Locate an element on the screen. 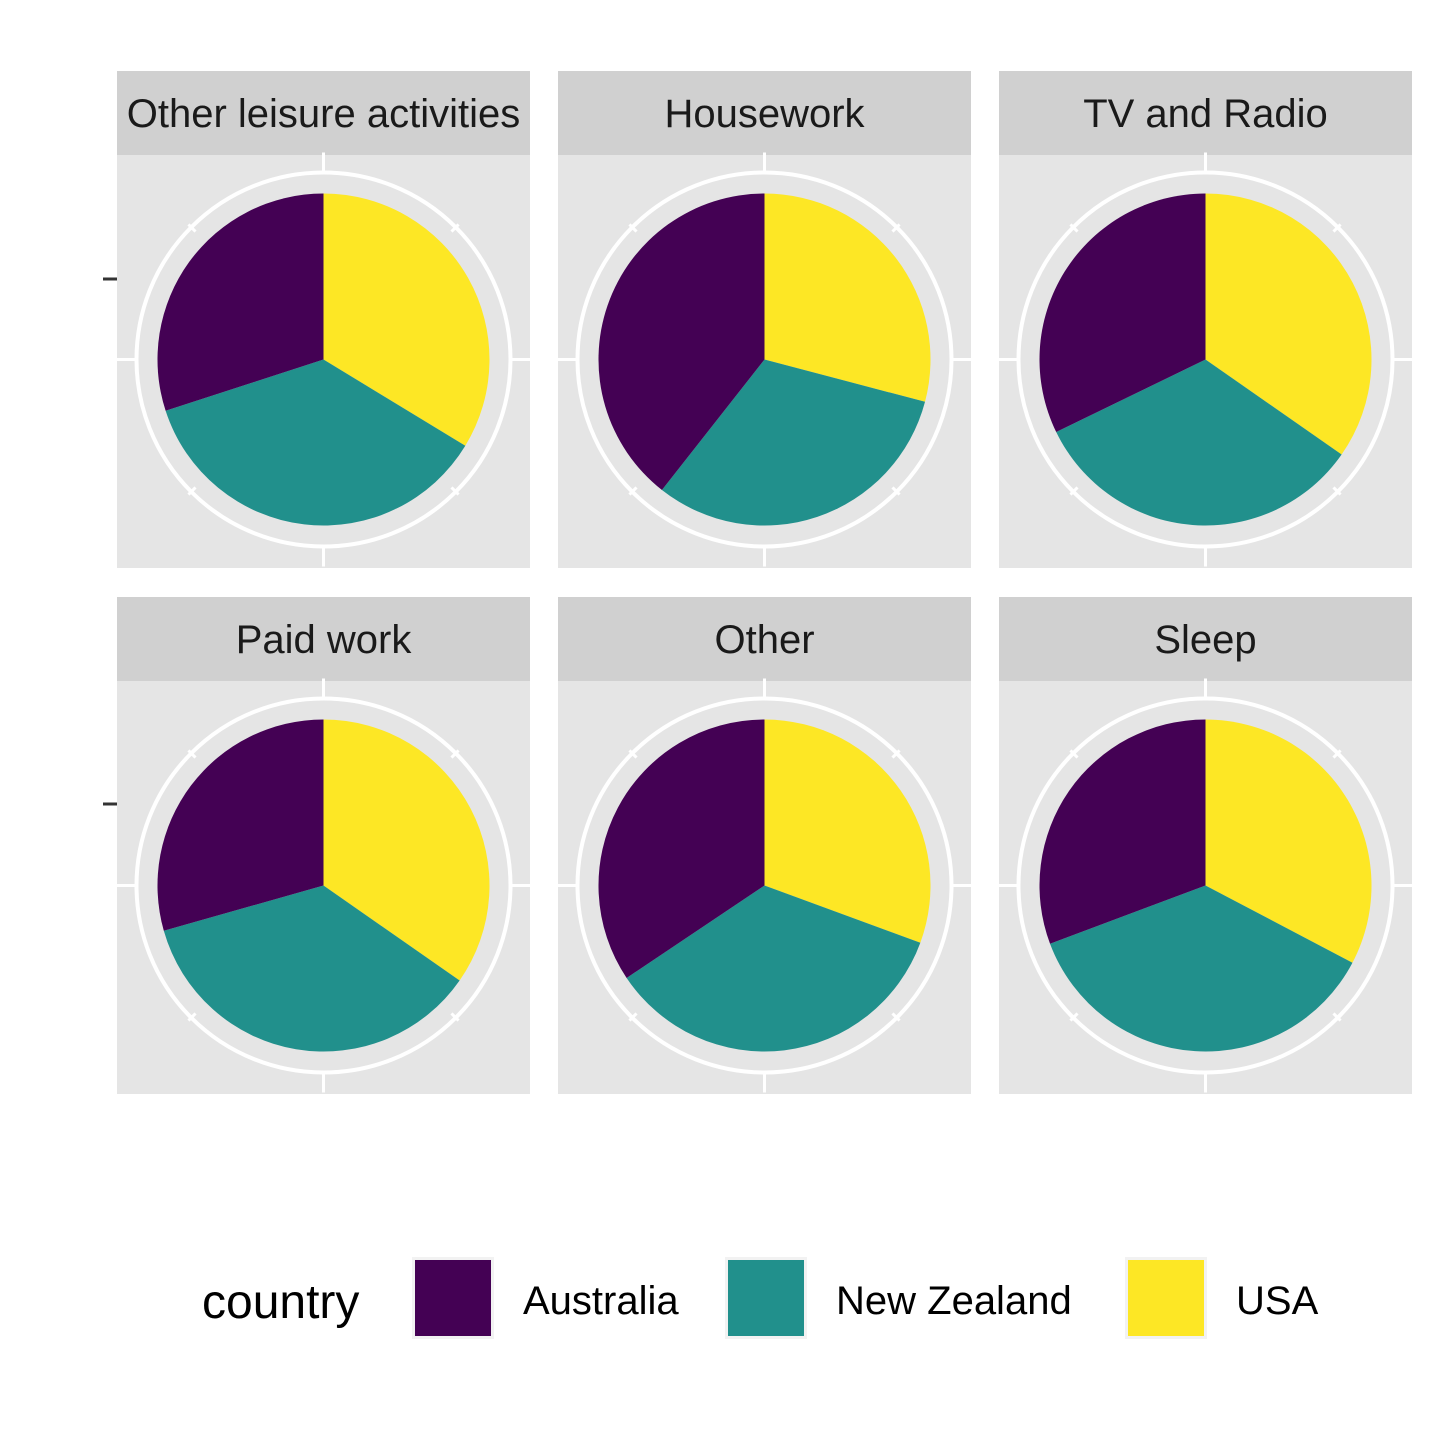  legend-keys: Australia New Zealand USA is located at coordinates (865, 1298).